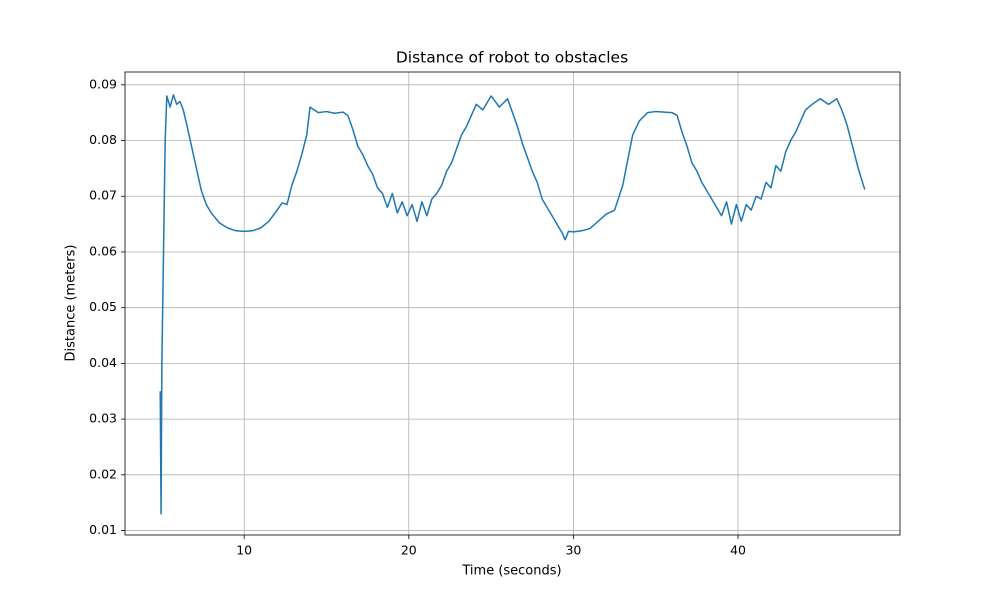 Image resolution: width=1000 pixels, height=604 pixels. Describe the element at coordinates (512, 58) in the screenshot. I see `chart-title: Distance of robot to obstacles` at that location.